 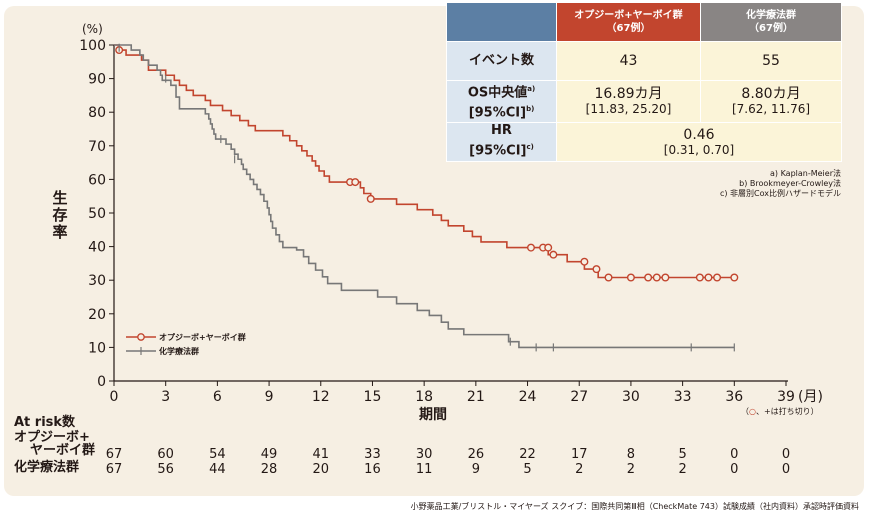 I want to click on x-tick-label: 12, so click(x=321, y=397).